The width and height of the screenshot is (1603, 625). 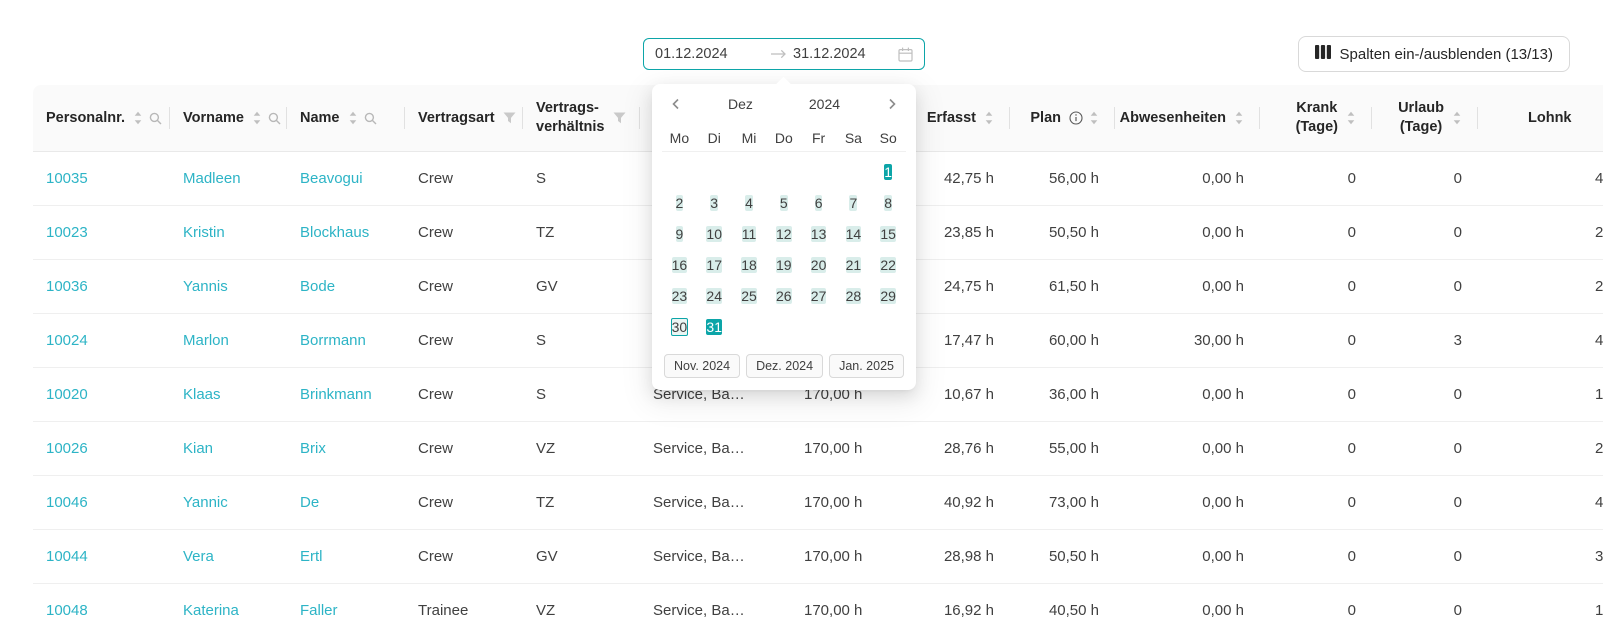 What do you see at coordinates (783, 202) in the screenshot?
I see `day-cell: 5` at bounding box center [783, 202].